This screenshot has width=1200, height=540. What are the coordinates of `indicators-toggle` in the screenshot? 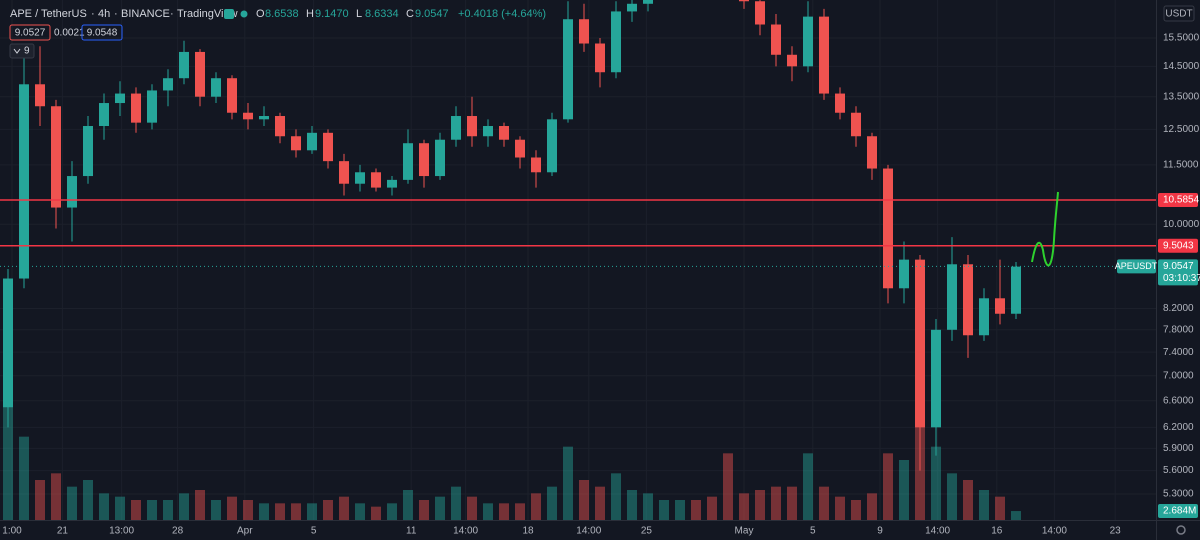 It's located at (22, 51).